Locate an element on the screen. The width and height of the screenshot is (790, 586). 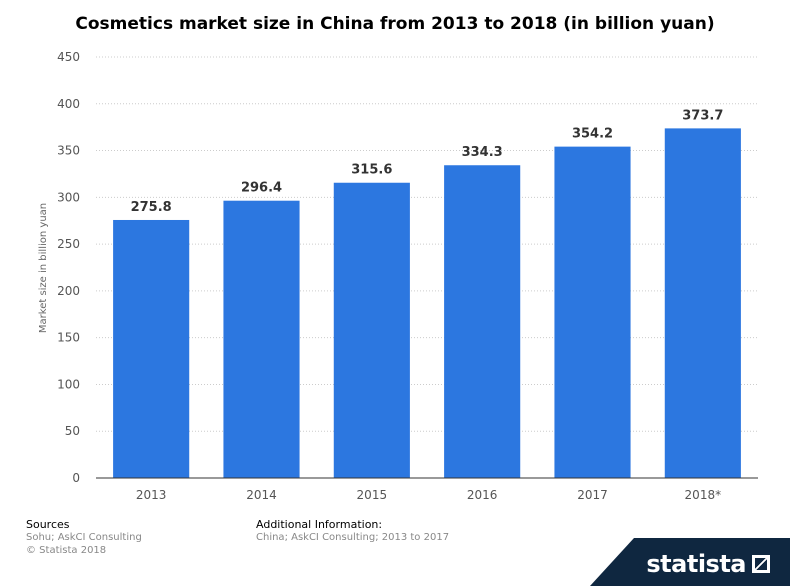
x-tick-label: 2018* is located at coordinates (703, 495).